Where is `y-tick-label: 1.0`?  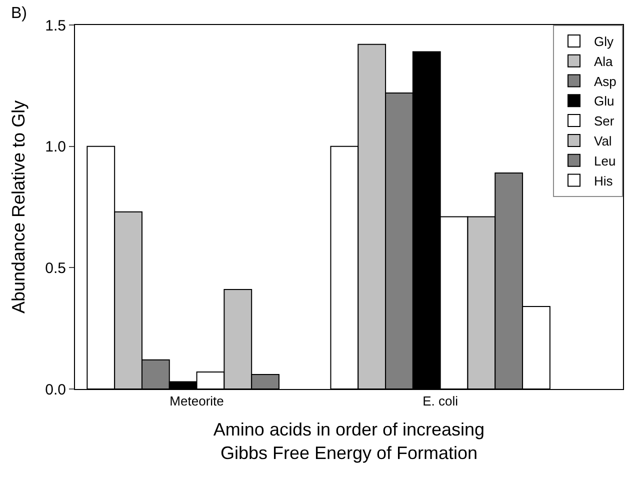 y-tick-label: 1.0 is located at coordinates (55, 147).